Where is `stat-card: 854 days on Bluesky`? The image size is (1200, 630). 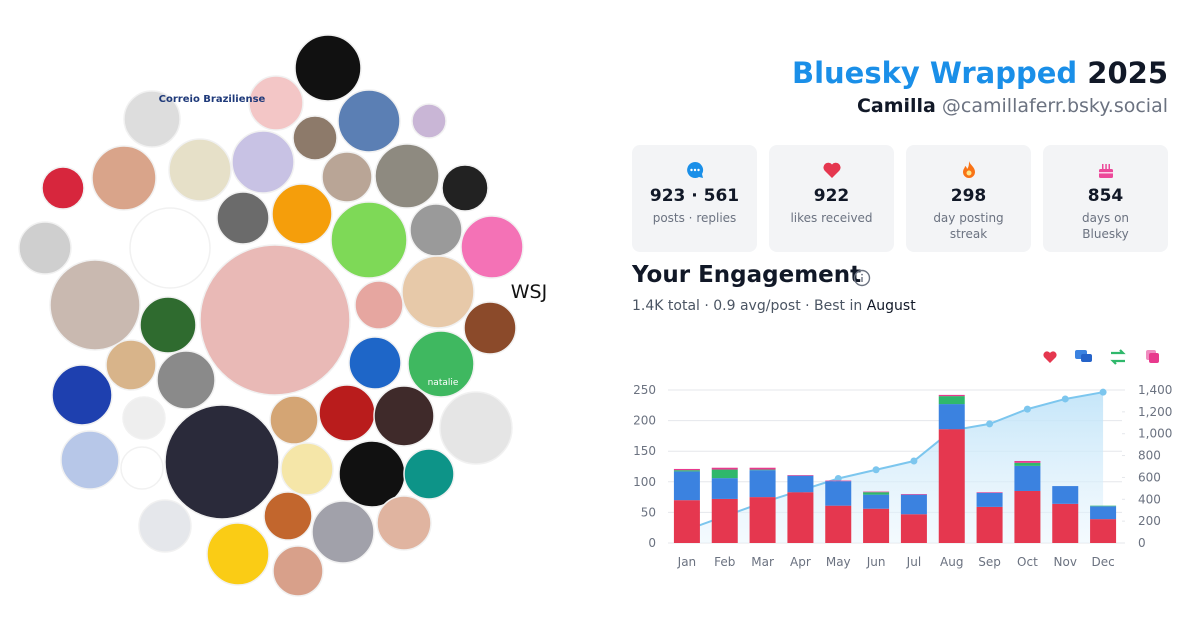 stat-card: 854 days on Bluesky is located at coordinates (1105, 198).